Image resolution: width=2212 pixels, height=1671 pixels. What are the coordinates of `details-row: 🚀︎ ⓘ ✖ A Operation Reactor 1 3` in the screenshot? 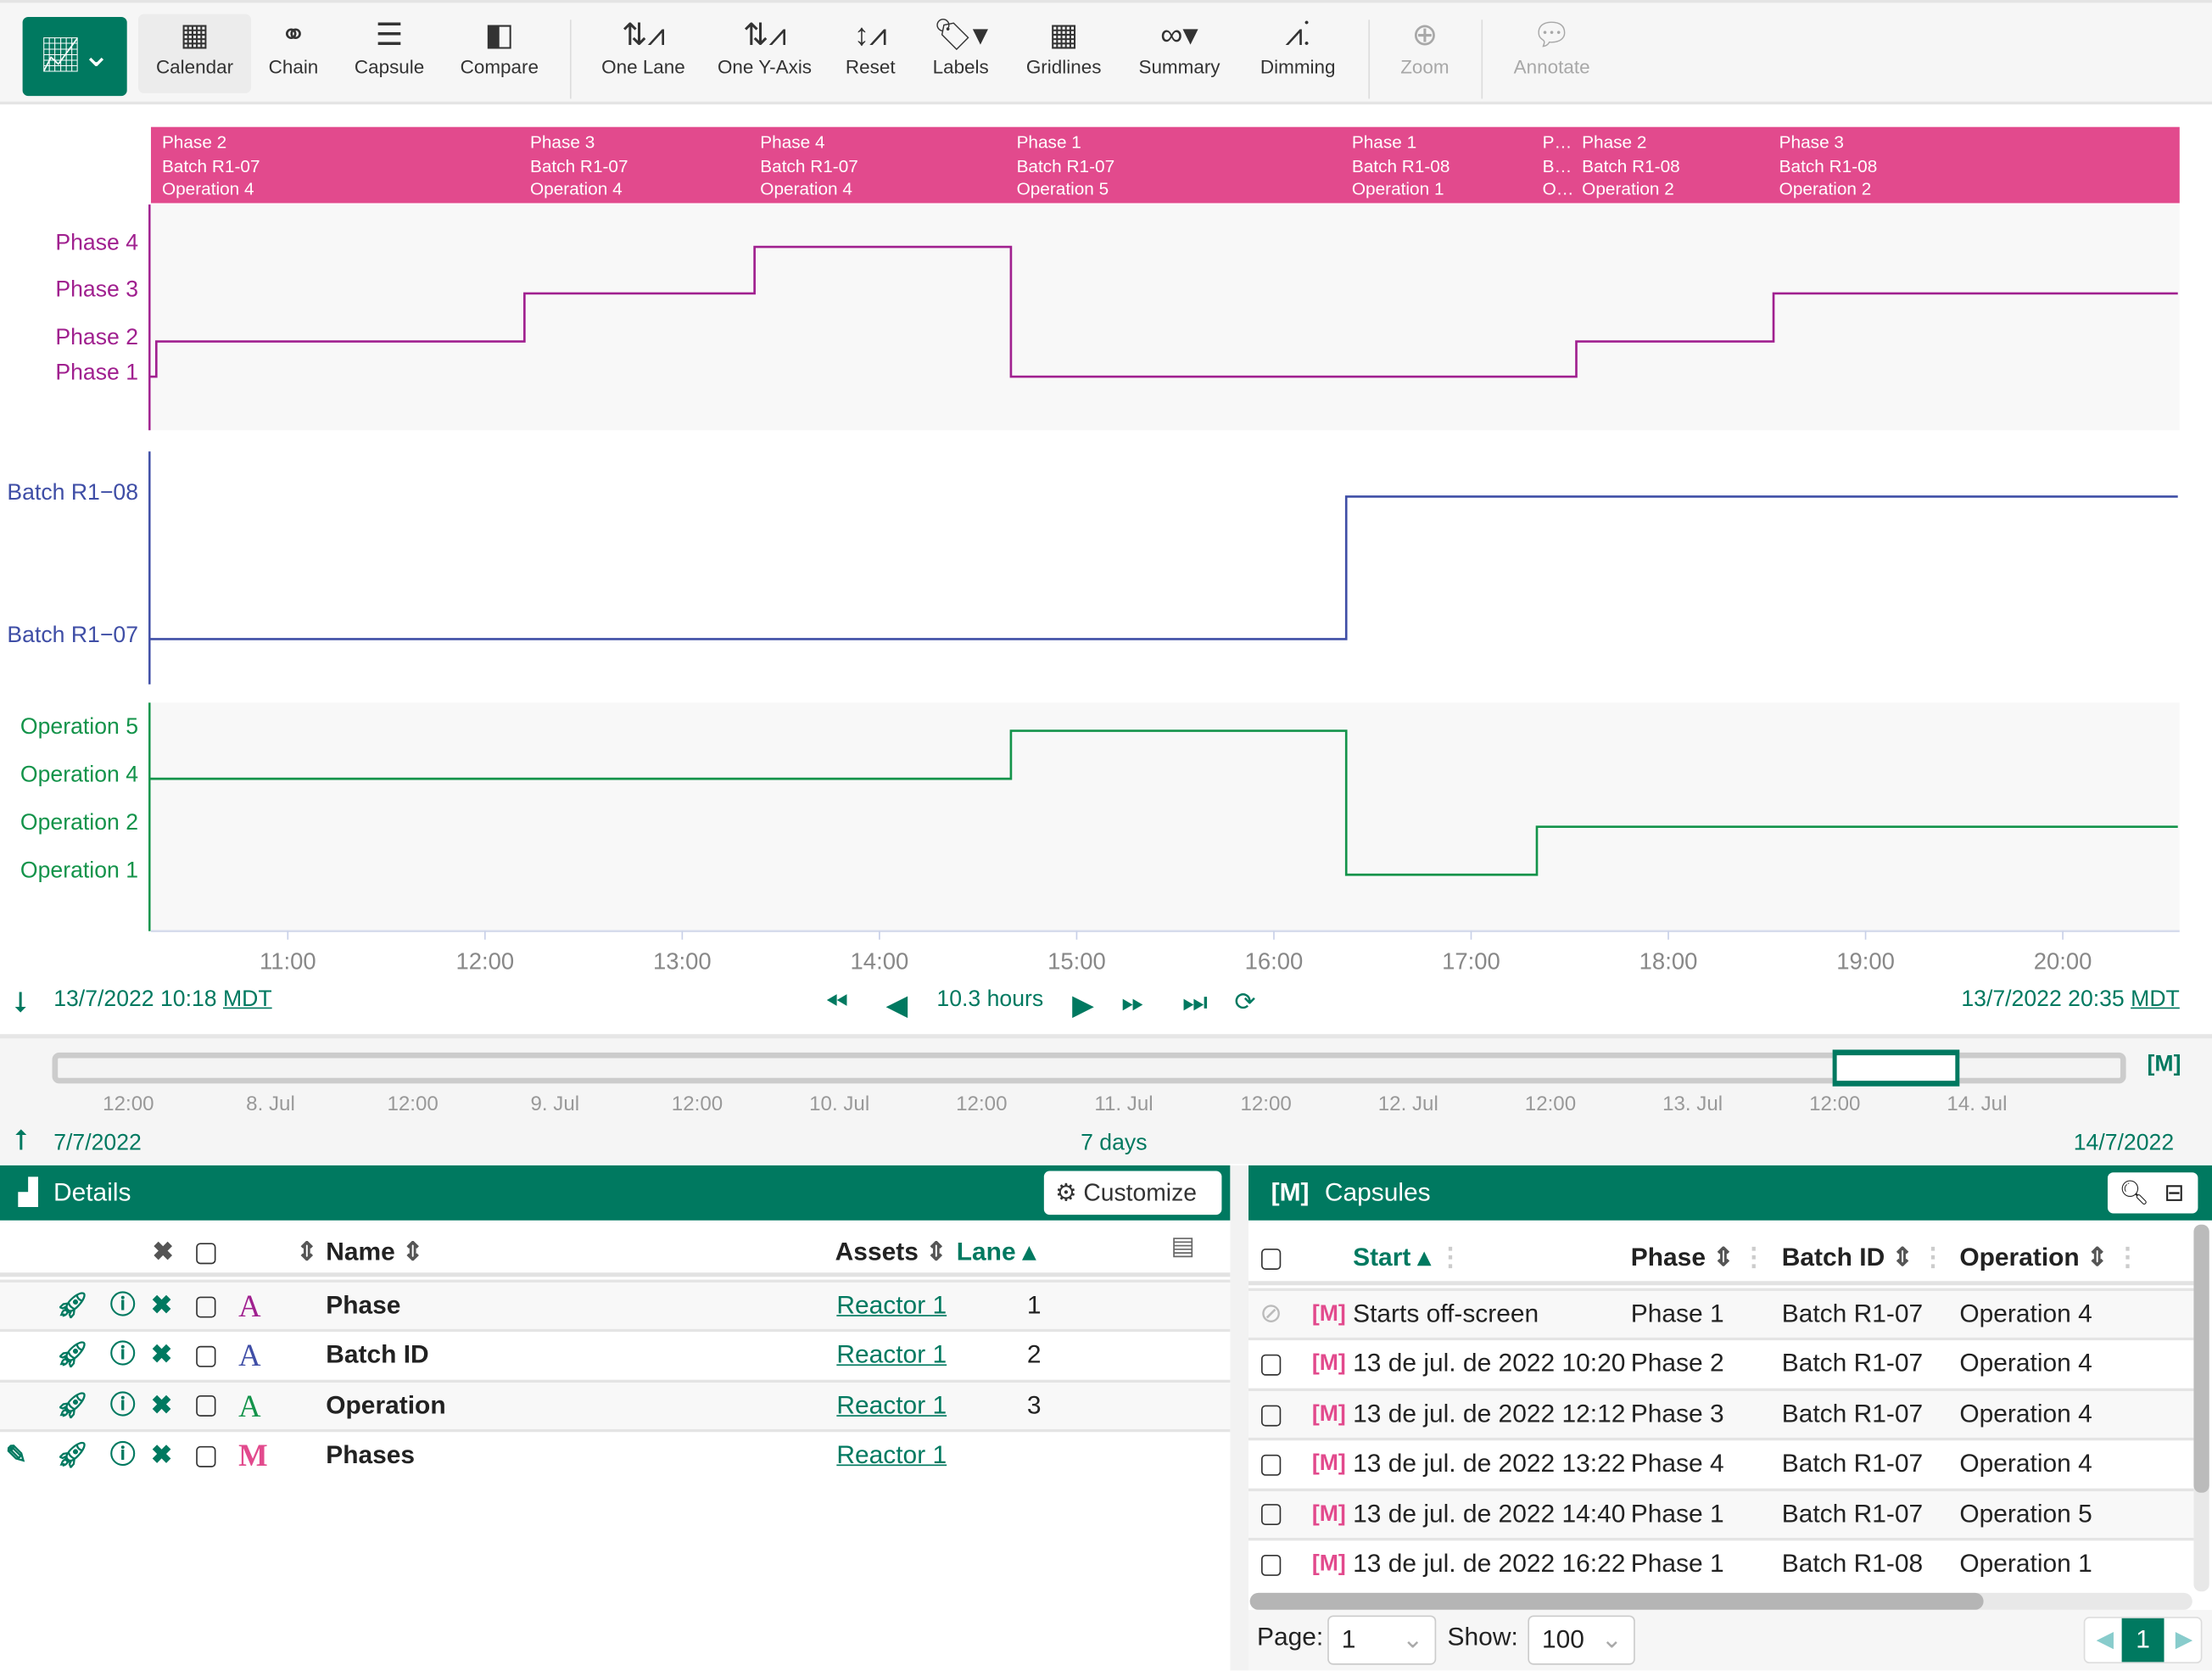 It's located at (616, 1404).